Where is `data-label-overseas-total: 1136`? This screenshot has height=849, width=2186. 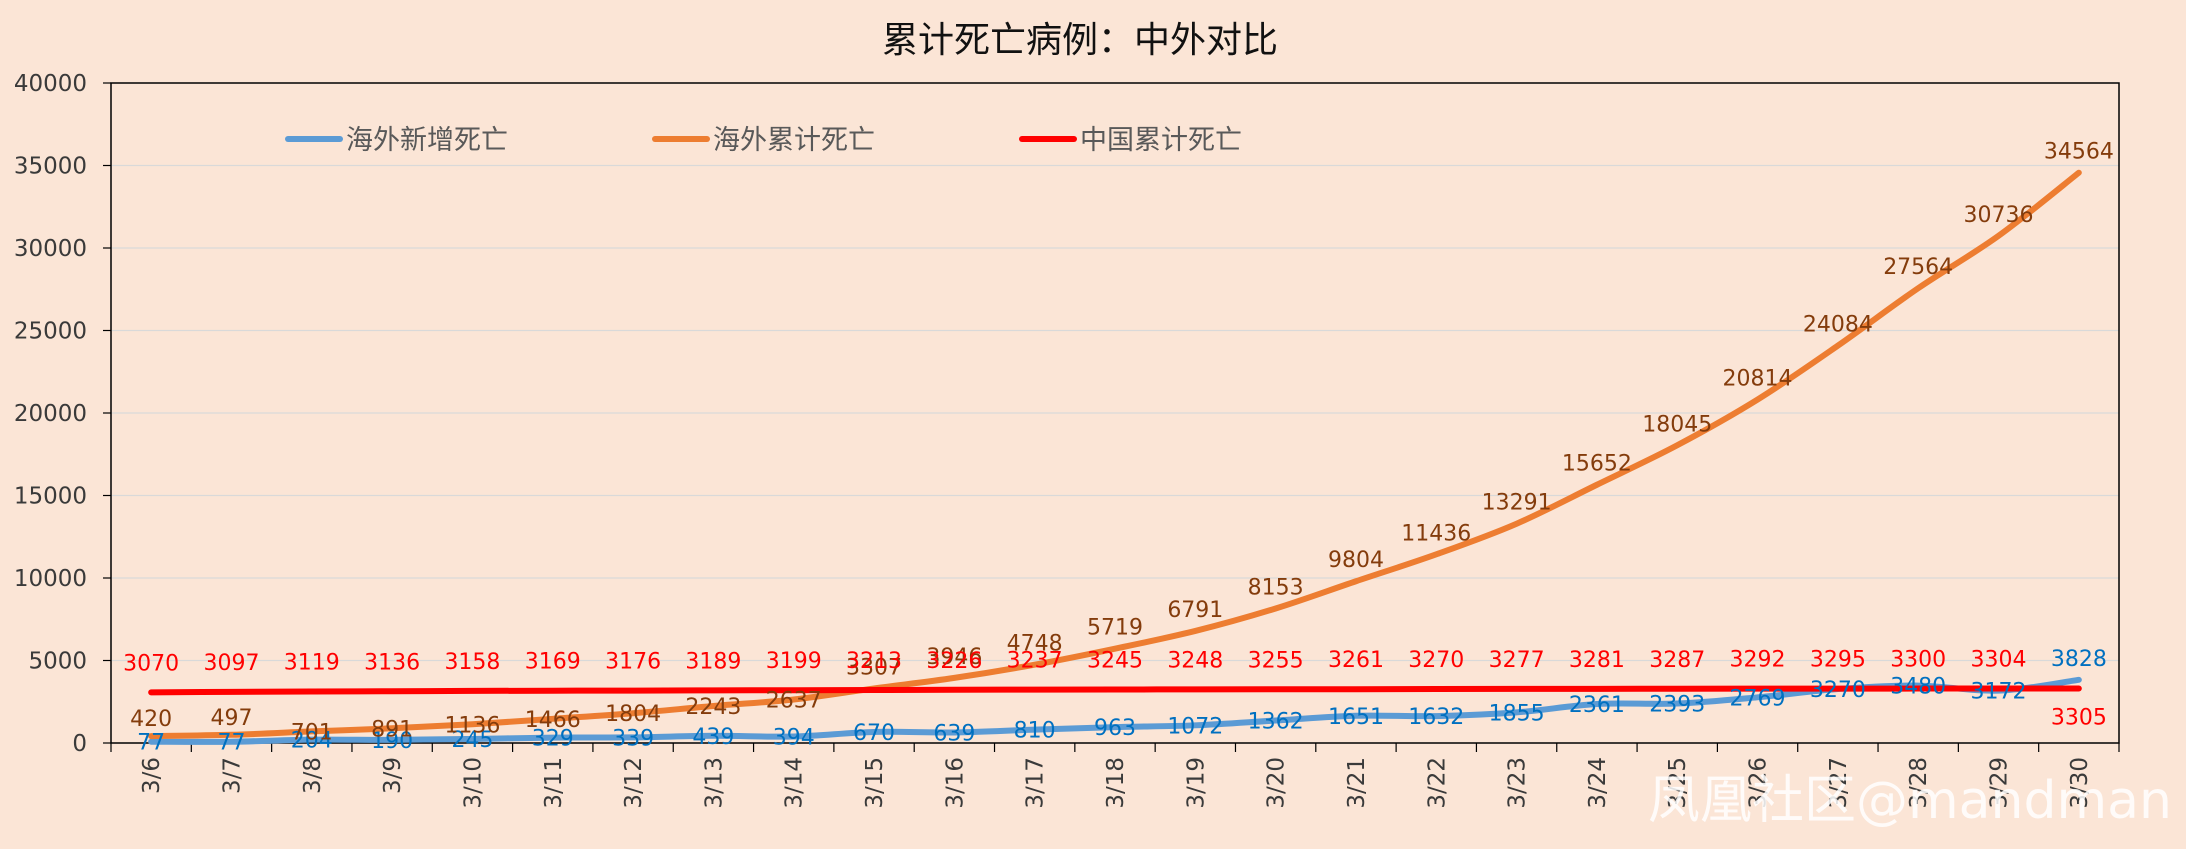 data-label-overseas-total: 1136 is located at coordinates (472, 725).